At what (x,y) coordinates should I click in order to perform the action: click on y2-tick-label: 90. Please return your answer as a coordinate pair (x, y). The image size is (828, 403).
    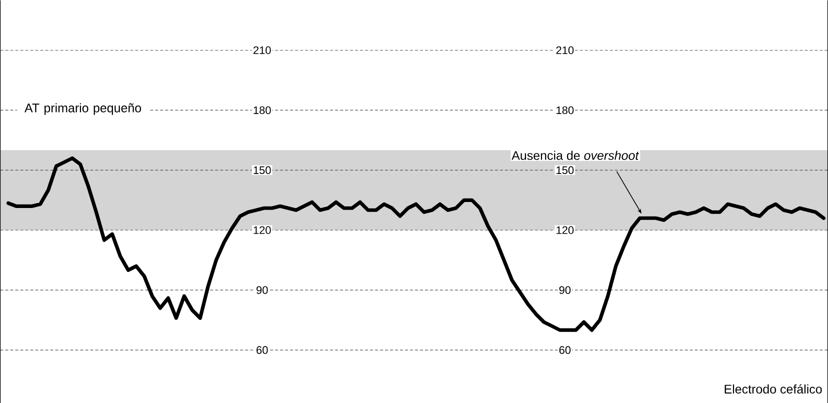
    Looking at the image, I should click on (565, 290).